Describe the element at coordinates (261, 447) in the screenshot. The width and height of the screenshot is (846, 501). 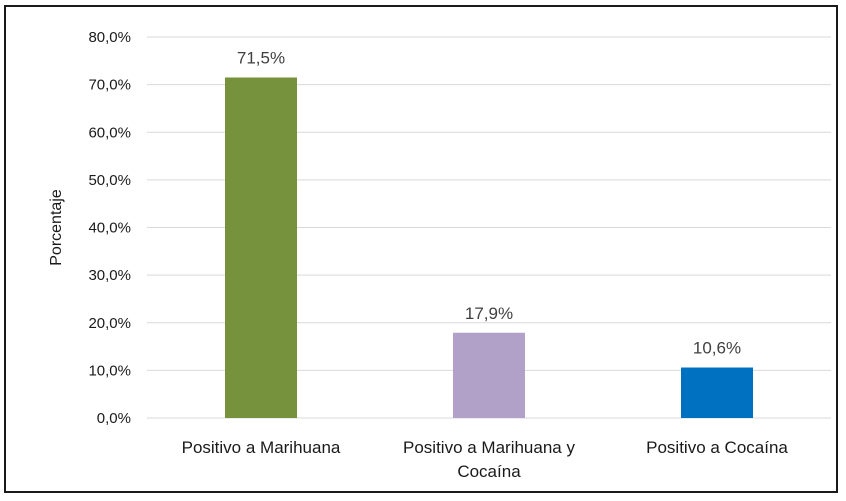
I see `category-label-1: Positivo a Marihuana` at that location.